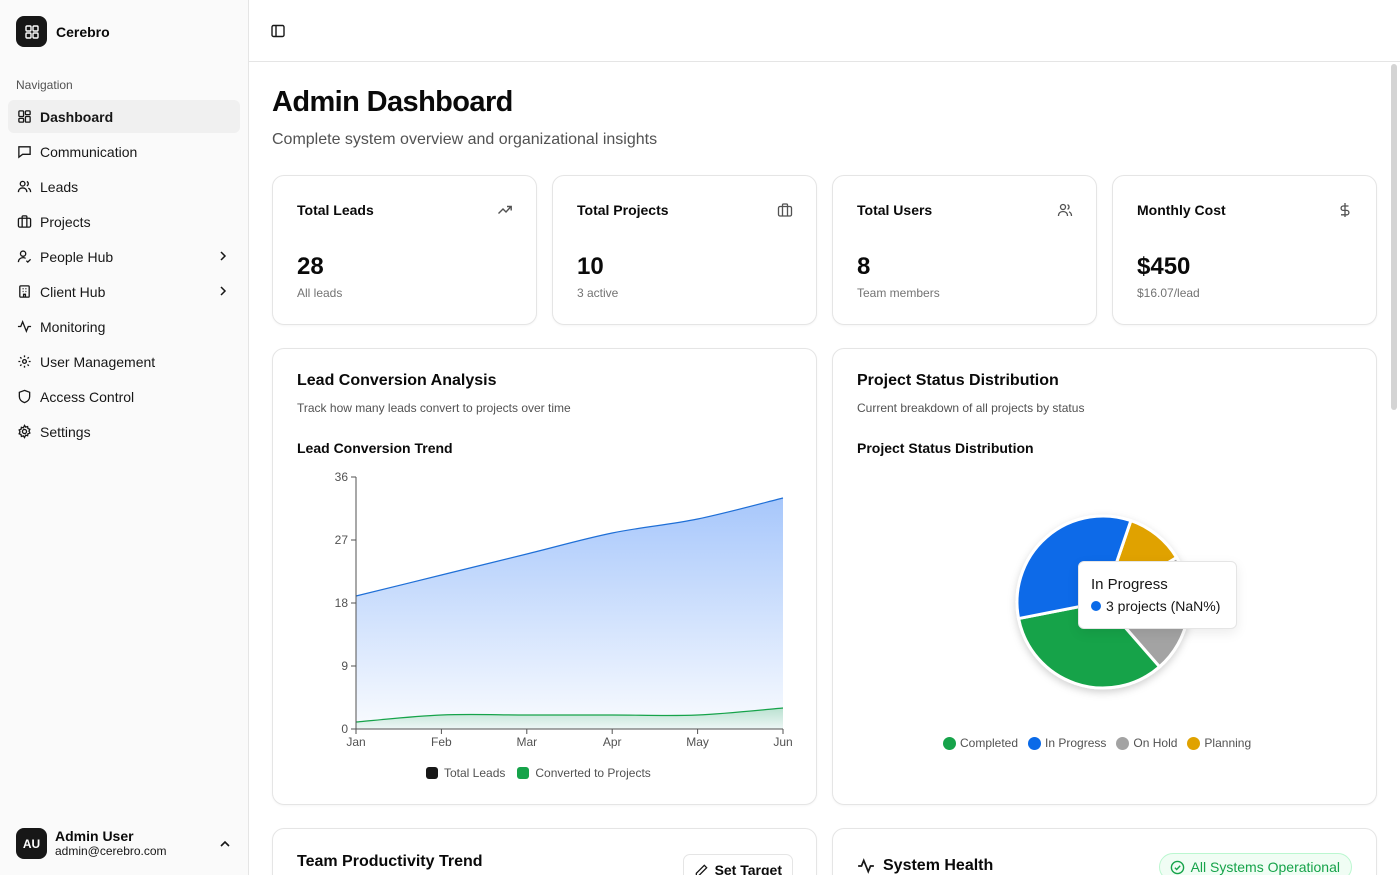 The width and height of the screenshot is (1400, 875). Describe the element at coordinates (24, 152) in the screenshot. I see `message-icon` at that location.